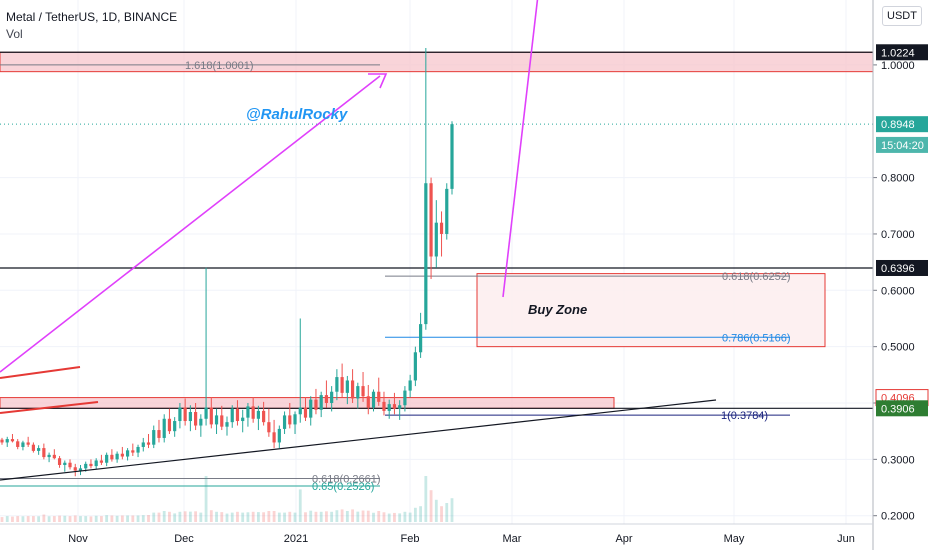 The width and height of the screenshot is (932, 555). Describe the element at coordinates (846, 539) in the screenshot. I see `time-tick-label: Jun` at that location.